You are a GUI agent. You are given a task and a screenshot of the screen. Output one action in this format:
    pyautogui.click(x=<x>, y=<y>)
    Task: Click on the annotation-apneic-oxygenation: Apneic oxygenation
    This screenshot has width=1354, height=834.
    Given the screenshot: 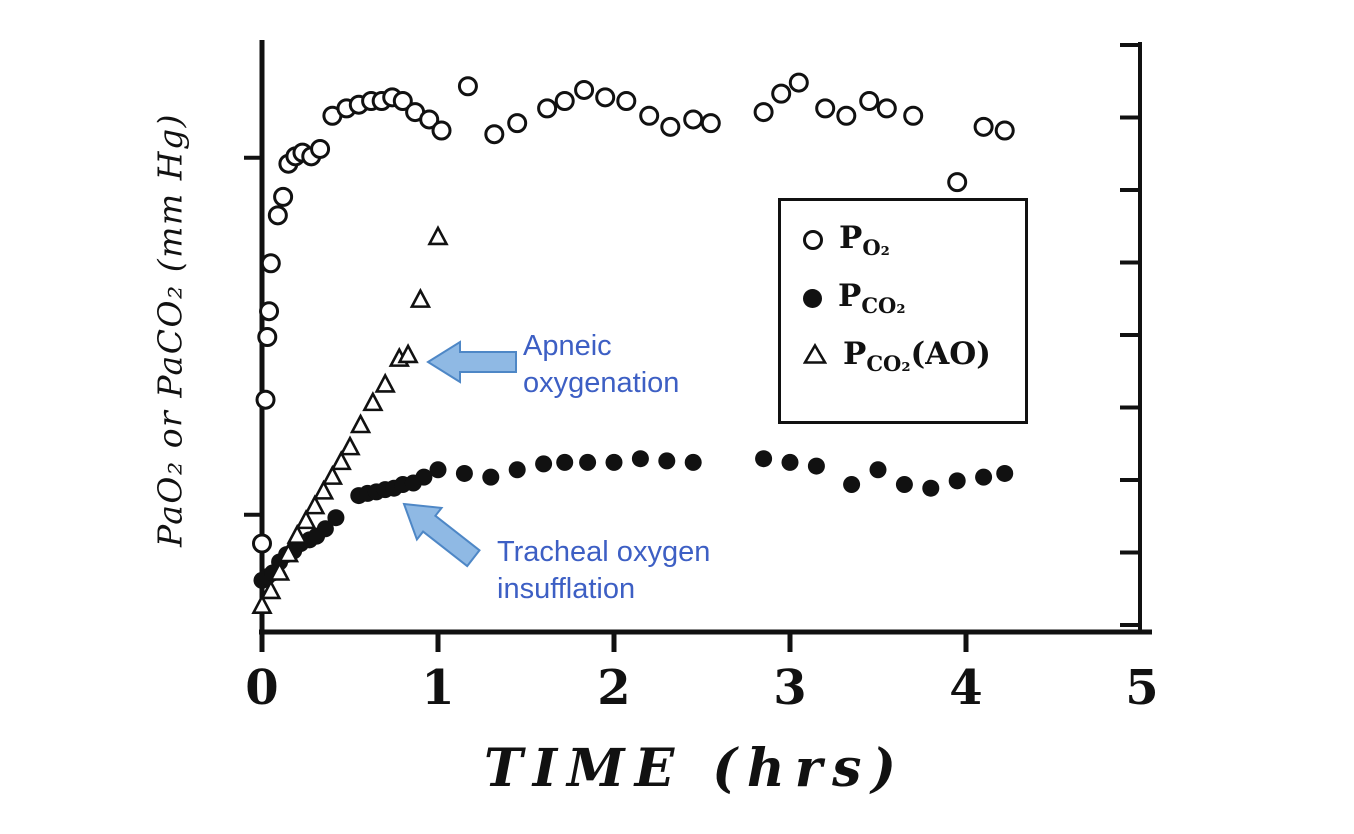 What is the action you would take?
    pyautogui.click(x=601, y=365)
    